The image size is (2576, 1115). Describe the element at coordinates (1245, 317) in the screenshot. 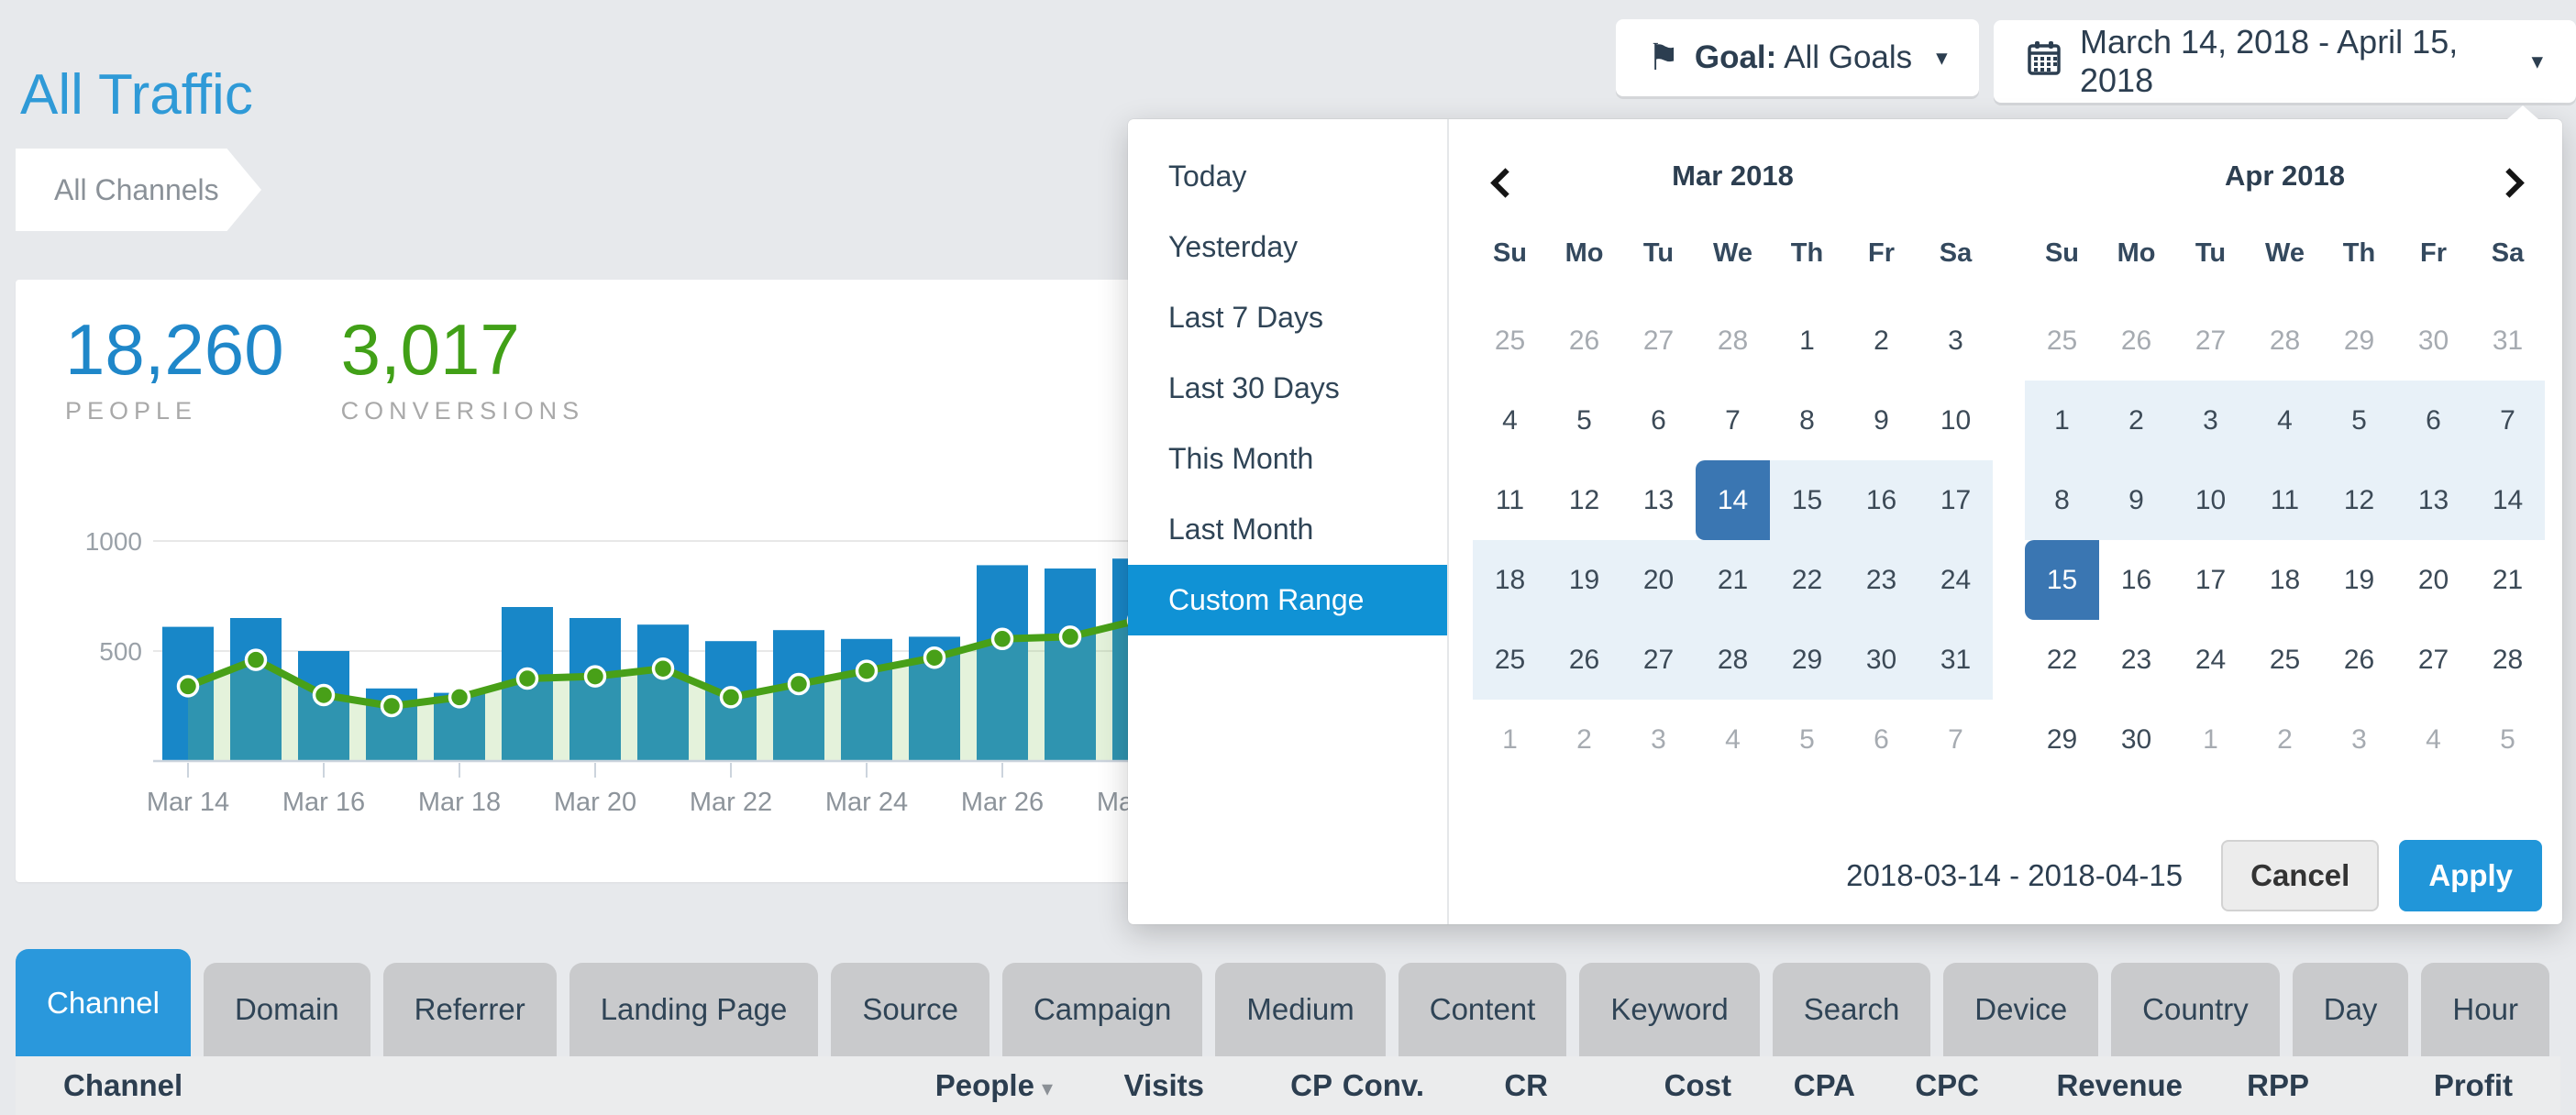

I see `preset-last-7-days: Last 7 Days` at that location.